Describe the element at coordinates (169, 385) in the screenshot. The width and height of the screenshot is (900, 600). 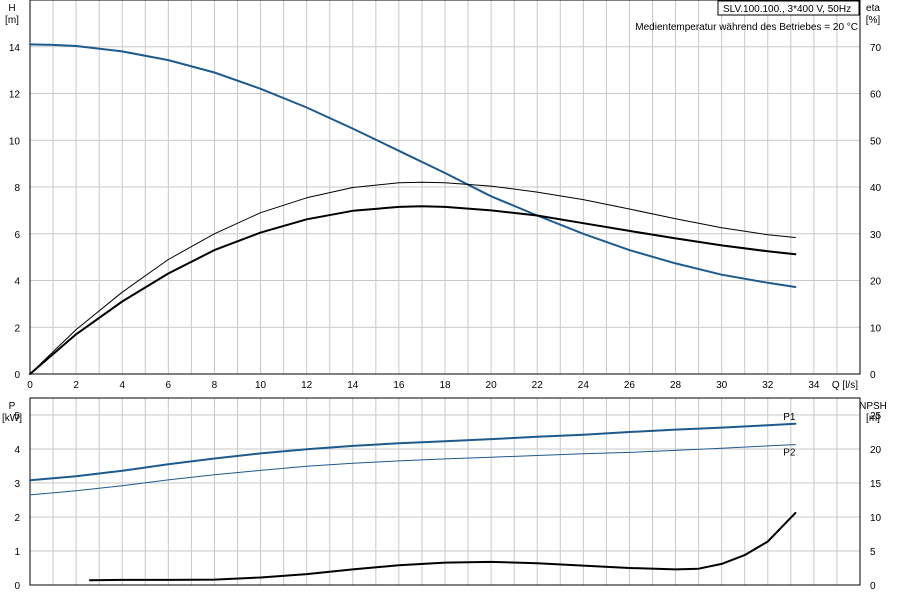
I see `x-tick-label: 6` at that location.